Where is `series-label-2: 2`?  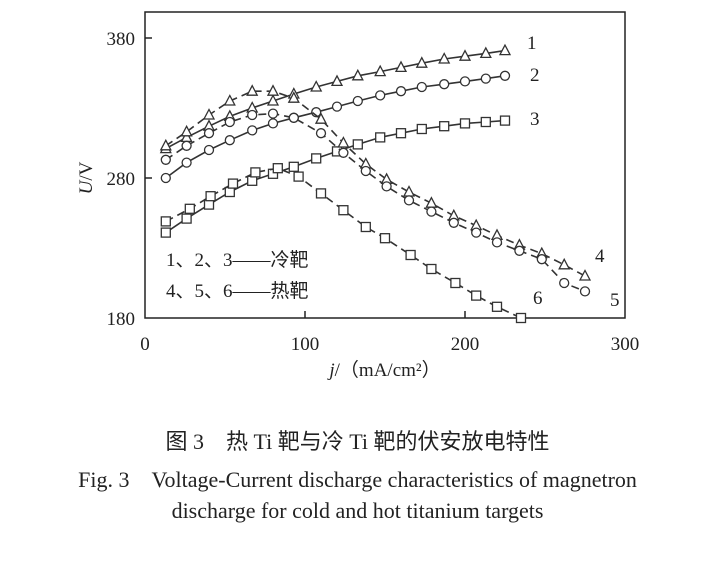
series-label-2: 2 is located at coordinates (535, 75).